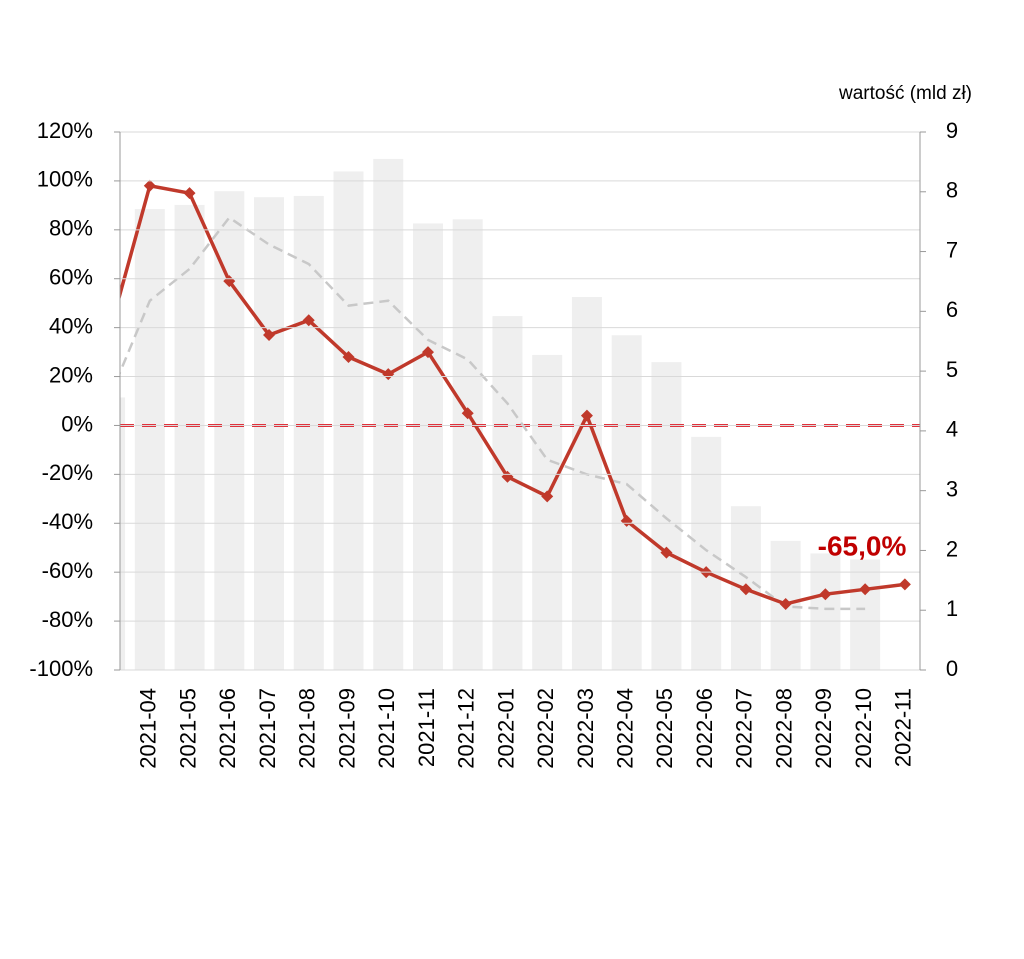 The width and height of the screenshot is (1024, 959). I want to click on y2-tick-label: 7, so click(952, 249).